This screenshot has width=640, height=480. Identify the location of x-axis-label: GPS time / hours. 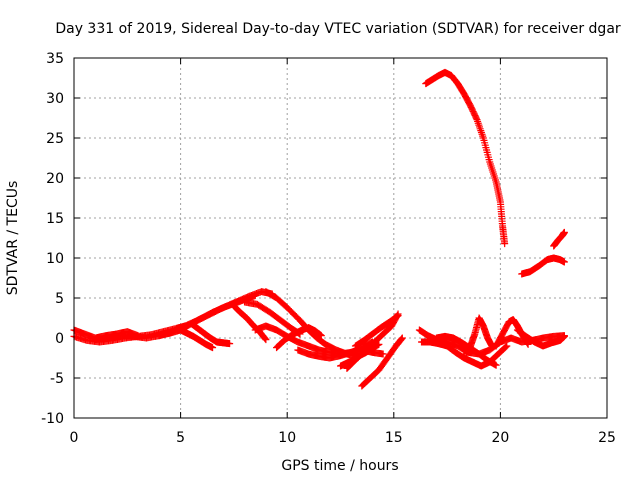
(339, 466).